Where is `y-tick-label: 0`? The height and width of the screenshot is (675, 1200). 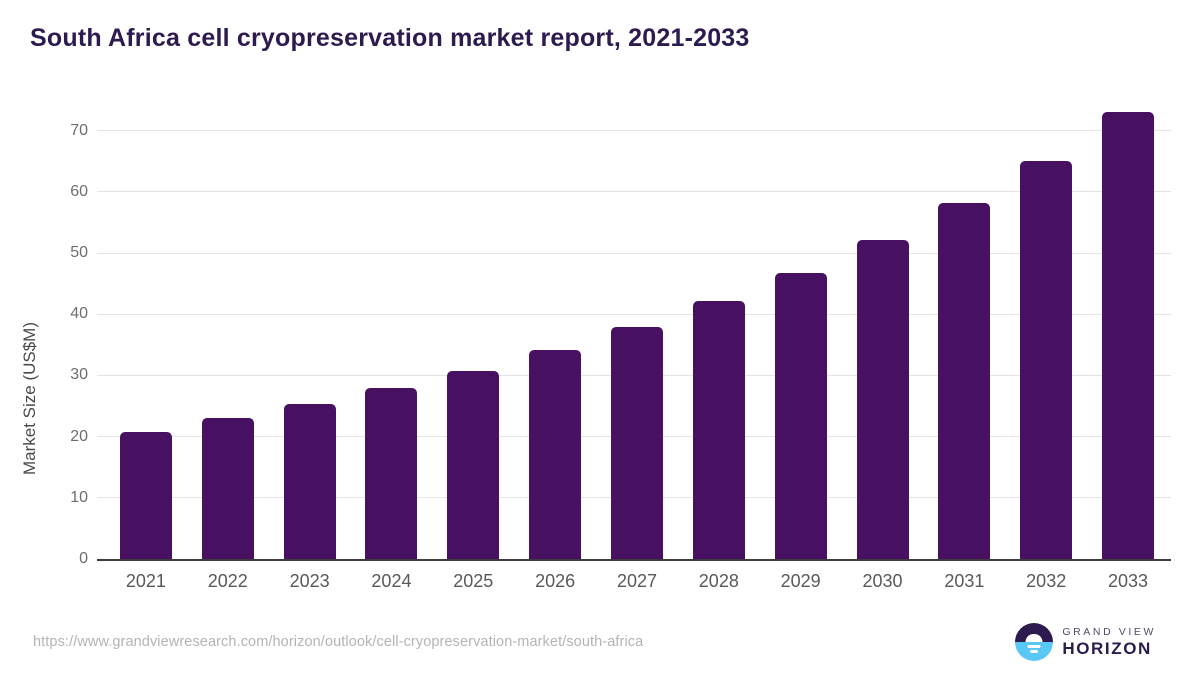 y-tick-label: 0 is located at coordinates (83, 558).